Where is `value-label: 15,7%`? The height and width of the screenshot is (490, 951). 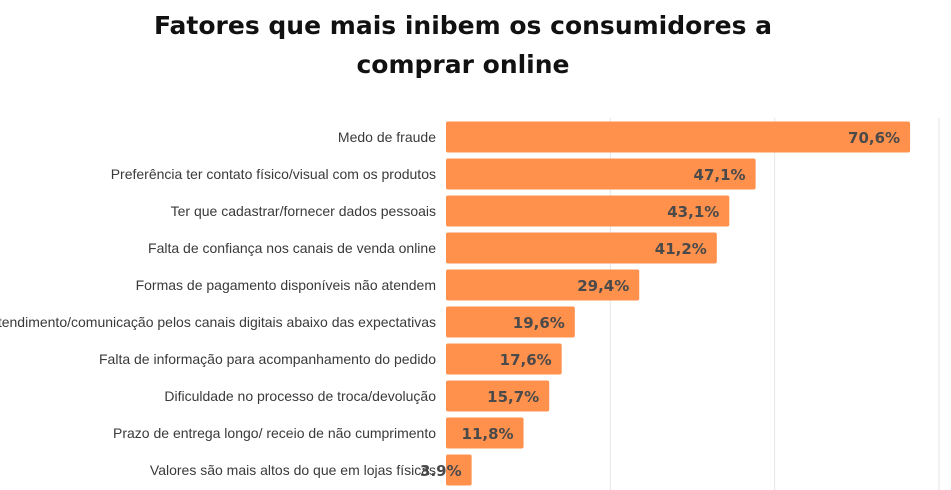 value-label: 15,7% is located at coordinates (513, 397).